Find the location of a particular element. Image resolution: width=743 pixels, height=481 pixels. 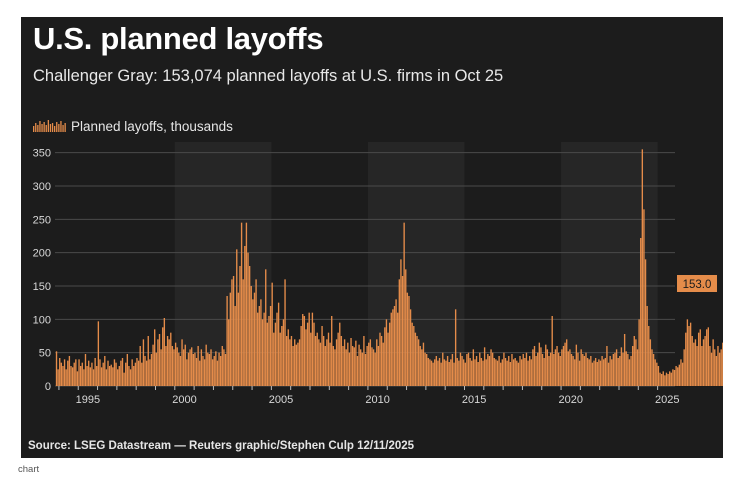

x-axis: 1995 2000 2005 2010 2015 2020 2025 is located at coordinates (369, 396).